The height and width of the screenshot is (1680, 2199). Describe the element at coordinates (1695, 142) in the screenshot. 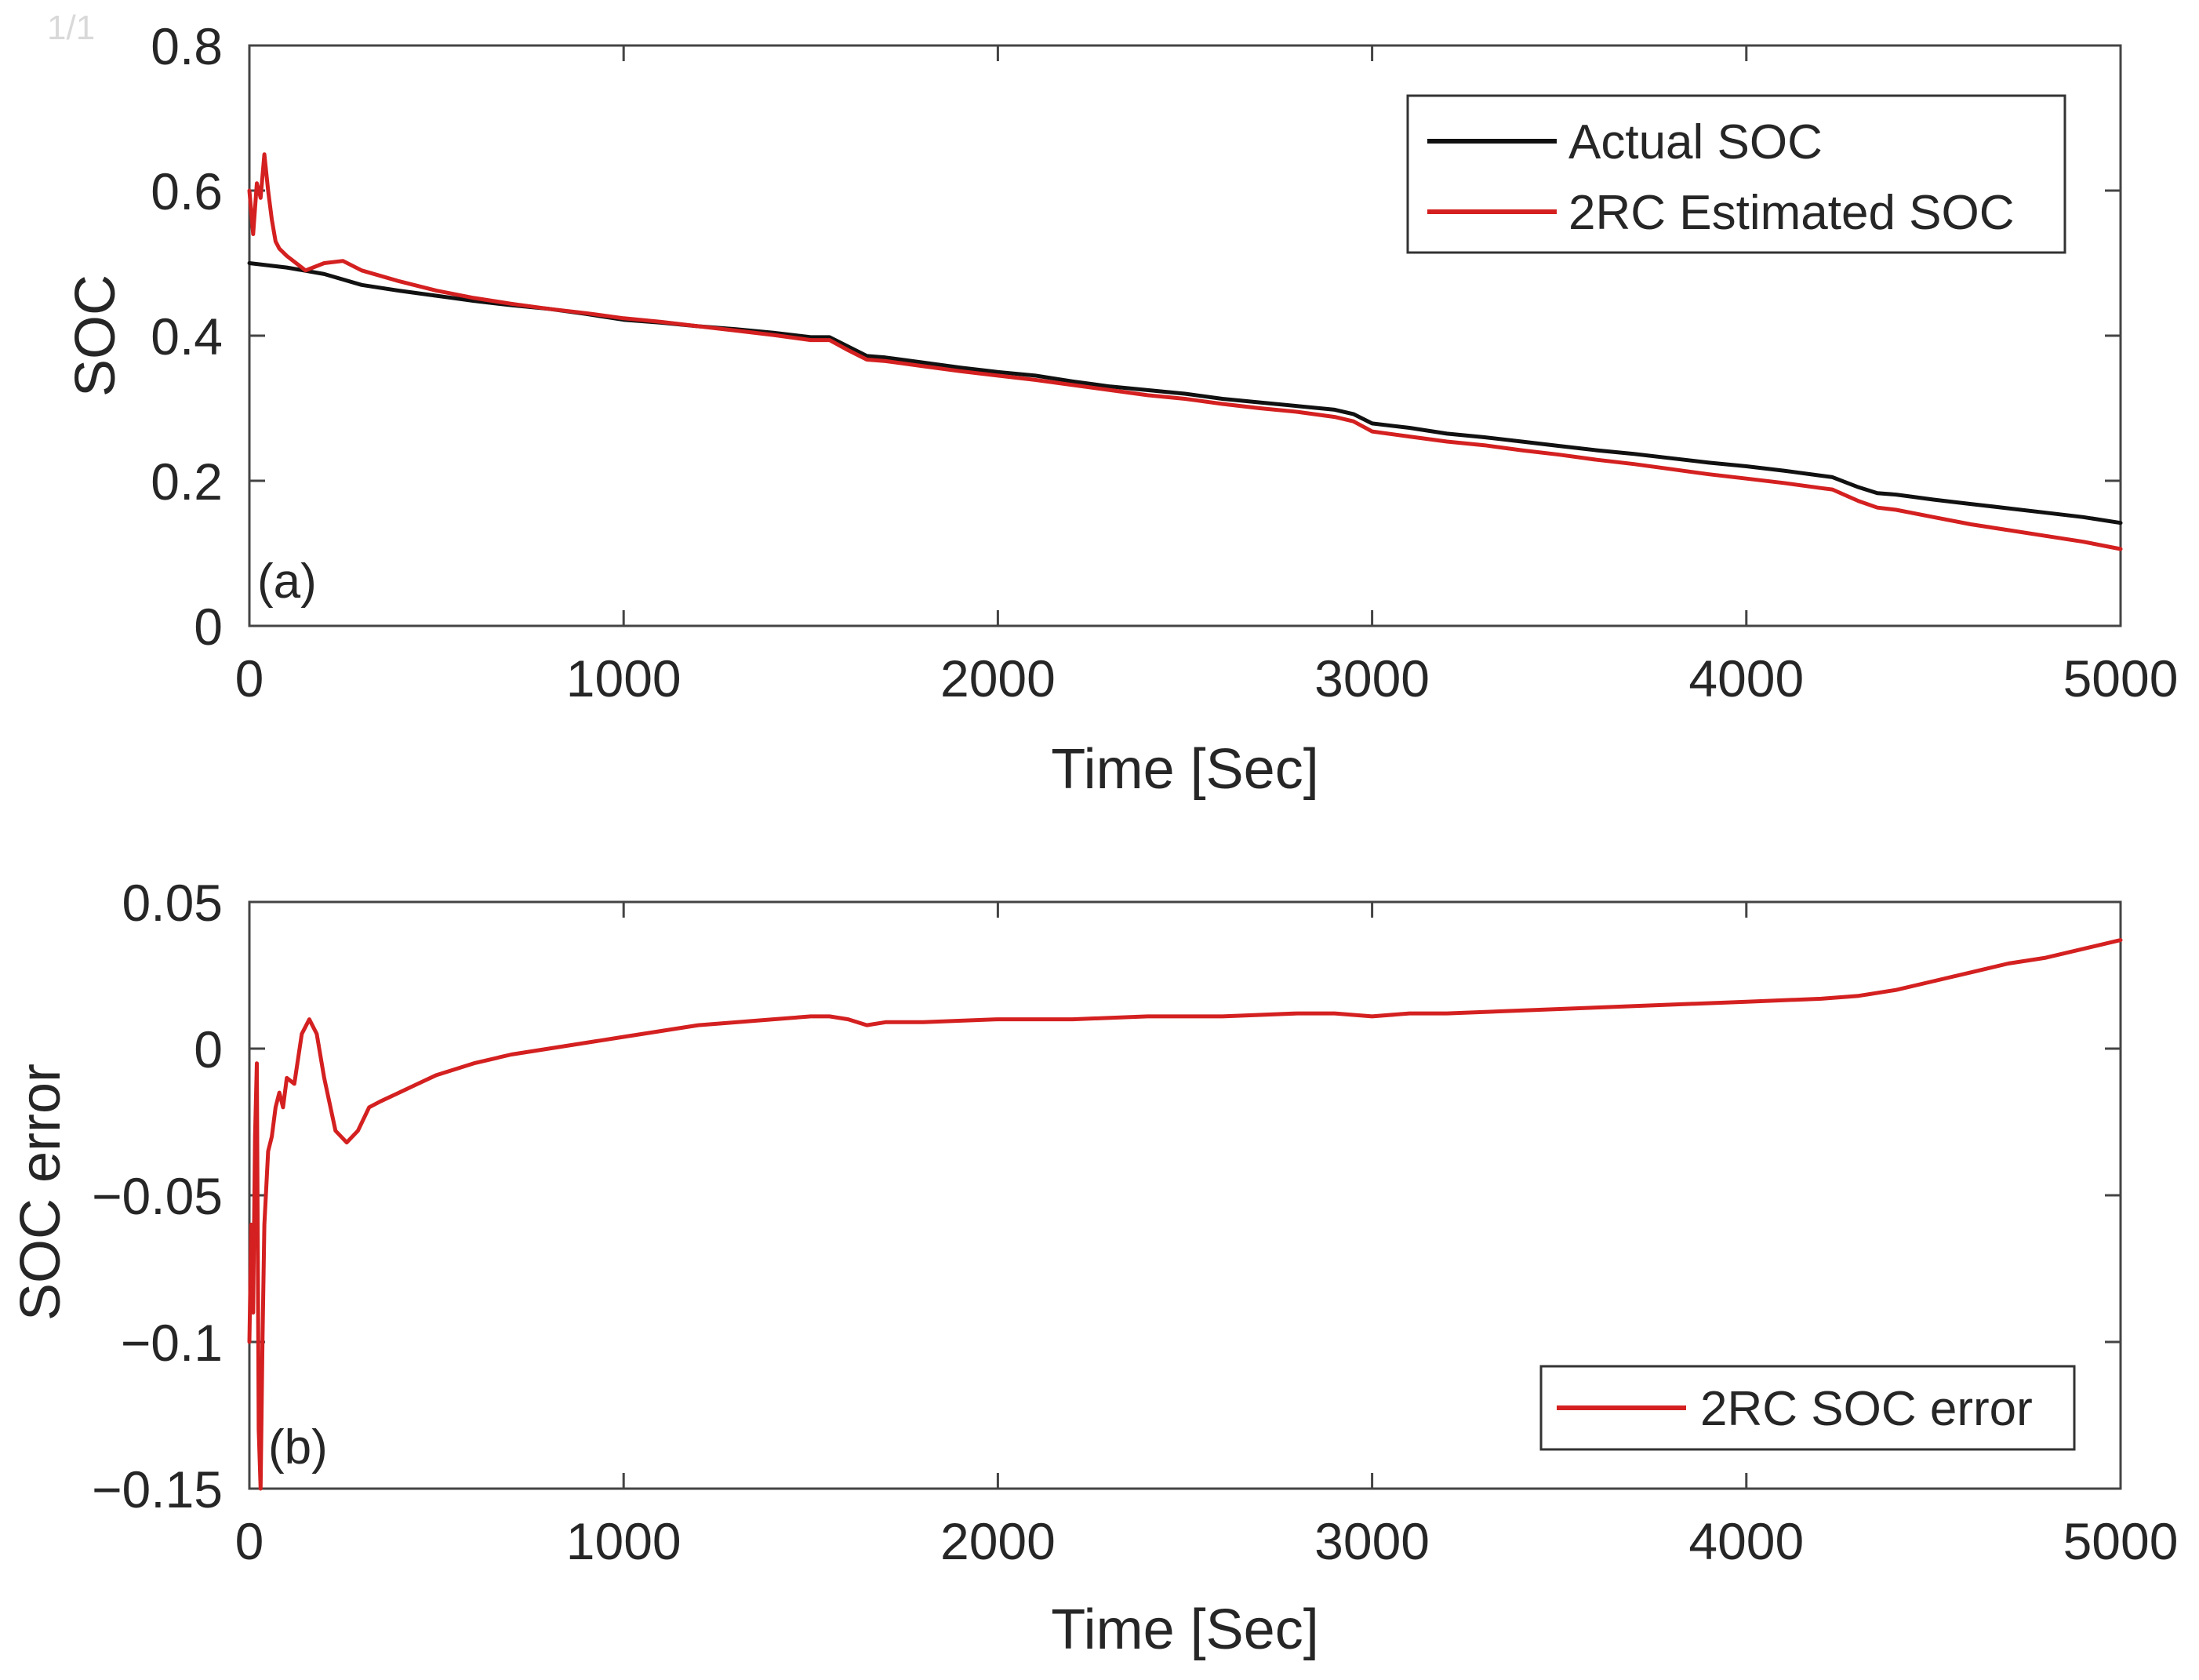

I see `legend-label-actual-soc: Actual SOC` at that location.